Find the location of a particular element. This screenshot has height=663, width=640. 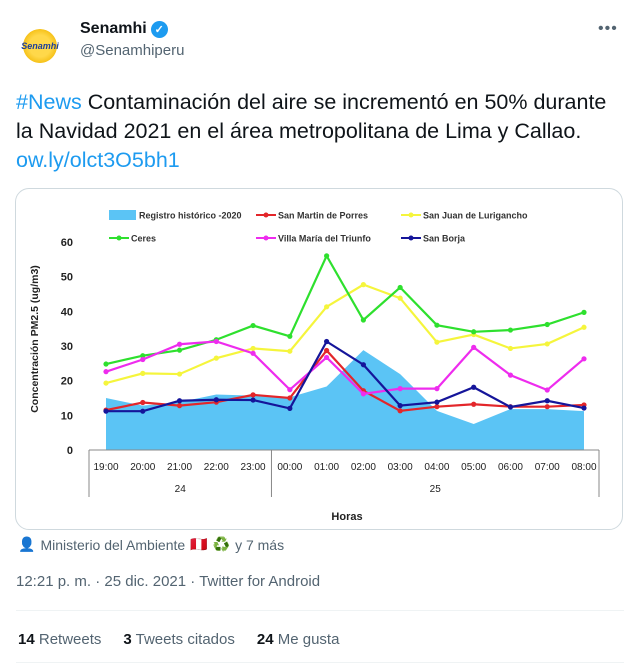

more-options-icon: ••• is located at coordinates (608, 28).